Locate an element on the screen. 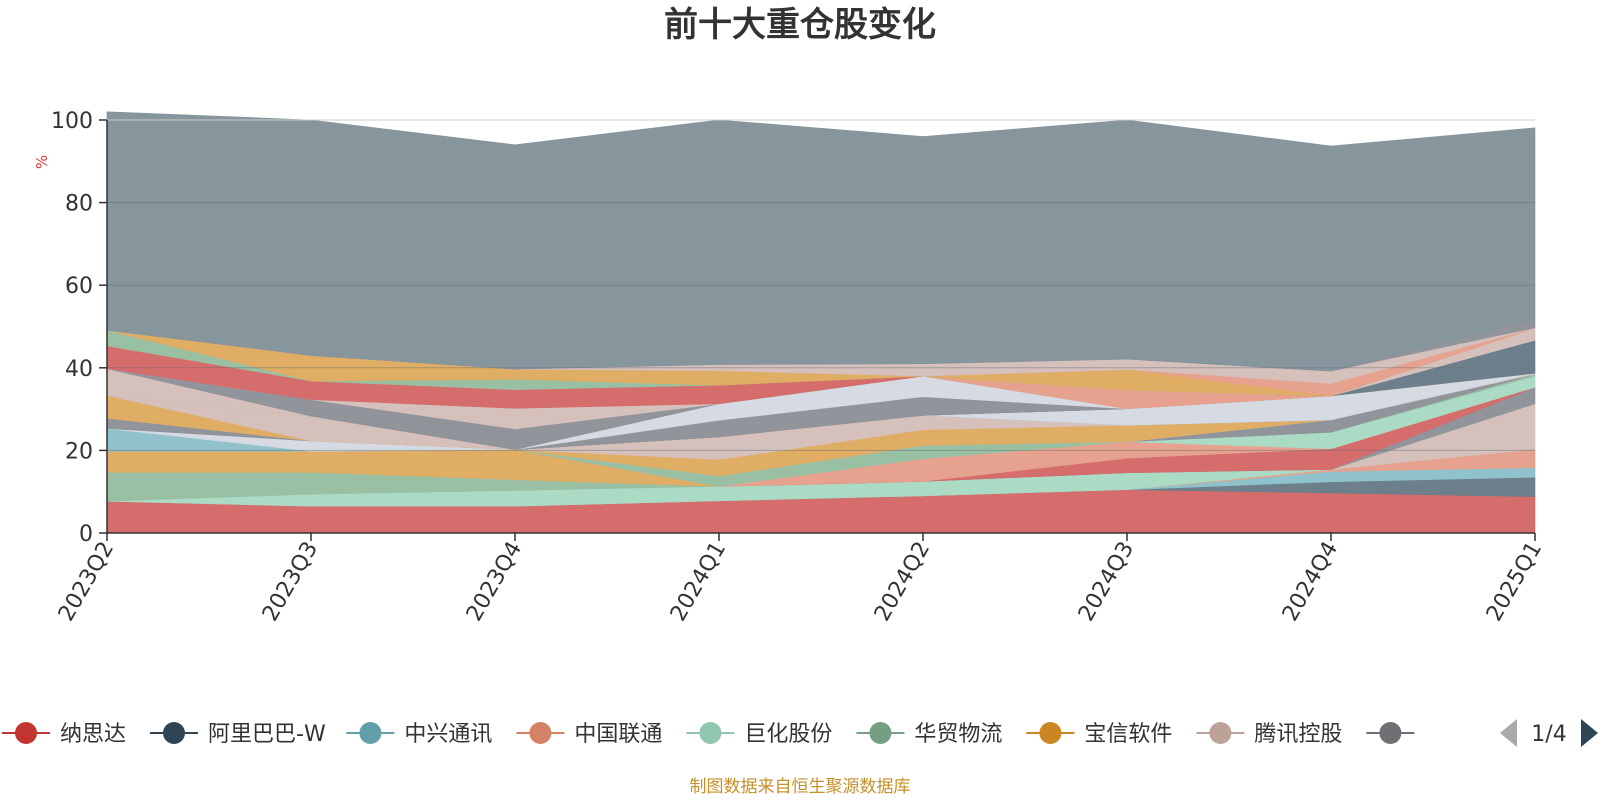  chart-title: 前十大重仓股变化 is located at coordinates (800, 25).